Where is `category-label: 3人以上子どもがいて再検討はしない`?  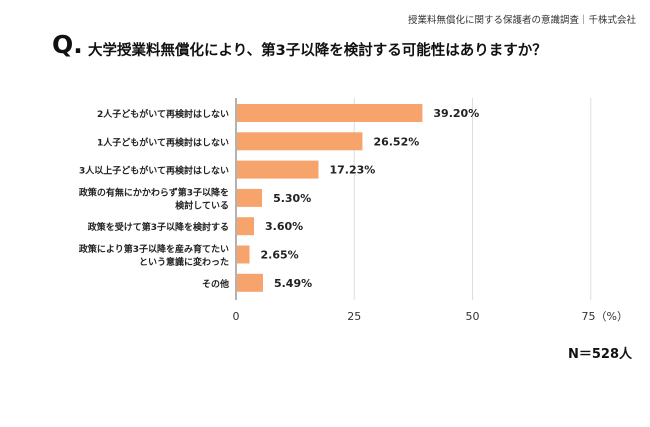 category-label: 3人以上子どもがいて再検討はしない is located at coordinates (154, 171).